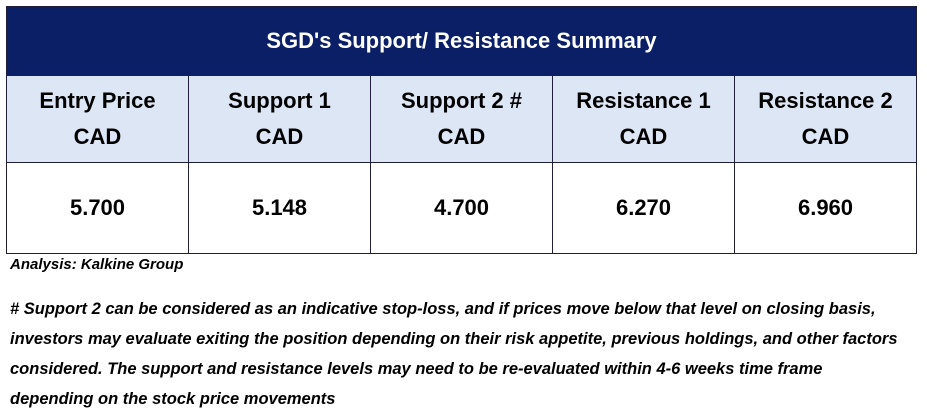 The width and height of the screenshot is (927, 420). What do you see at coordinates (643, 136) in the screenshot?
I see `header-resistance-1-unit: CAD` at bounding box center [643, 136].